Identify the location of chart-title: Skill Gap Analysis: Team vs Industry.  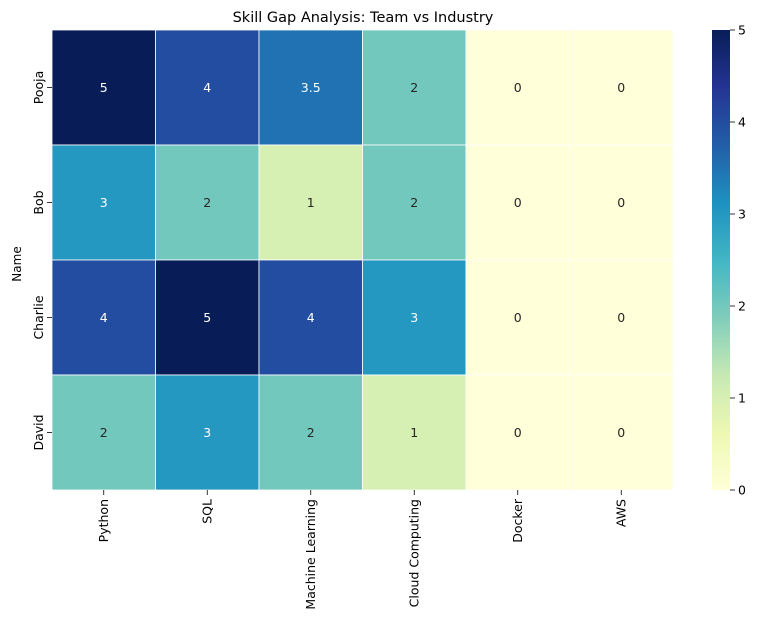
(363, 18).